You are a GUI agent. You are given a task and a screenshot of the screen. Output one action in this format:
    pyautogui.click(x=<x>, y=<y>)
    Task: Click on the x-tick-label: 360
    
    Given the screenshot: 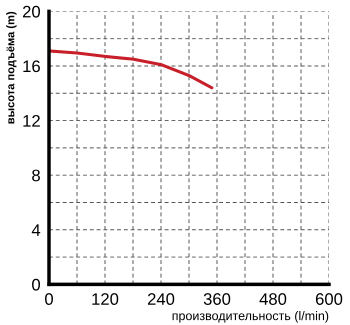 What is the action you would take?
    pyautogui.click(x=217, y=299)
    